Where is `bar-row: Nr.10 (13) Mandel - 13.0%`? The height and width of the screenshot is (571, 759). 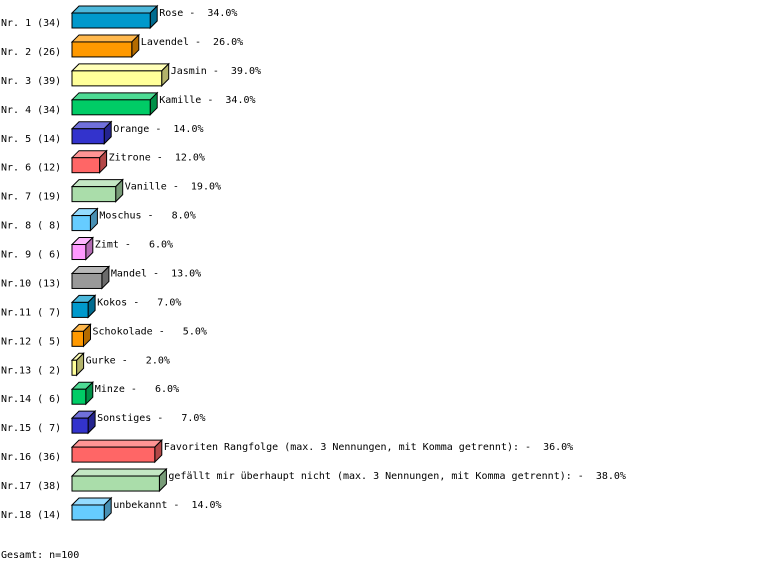
bar-row: Nr.10 (13) Mandel - 13.0% is located at coordinates (101, 277).